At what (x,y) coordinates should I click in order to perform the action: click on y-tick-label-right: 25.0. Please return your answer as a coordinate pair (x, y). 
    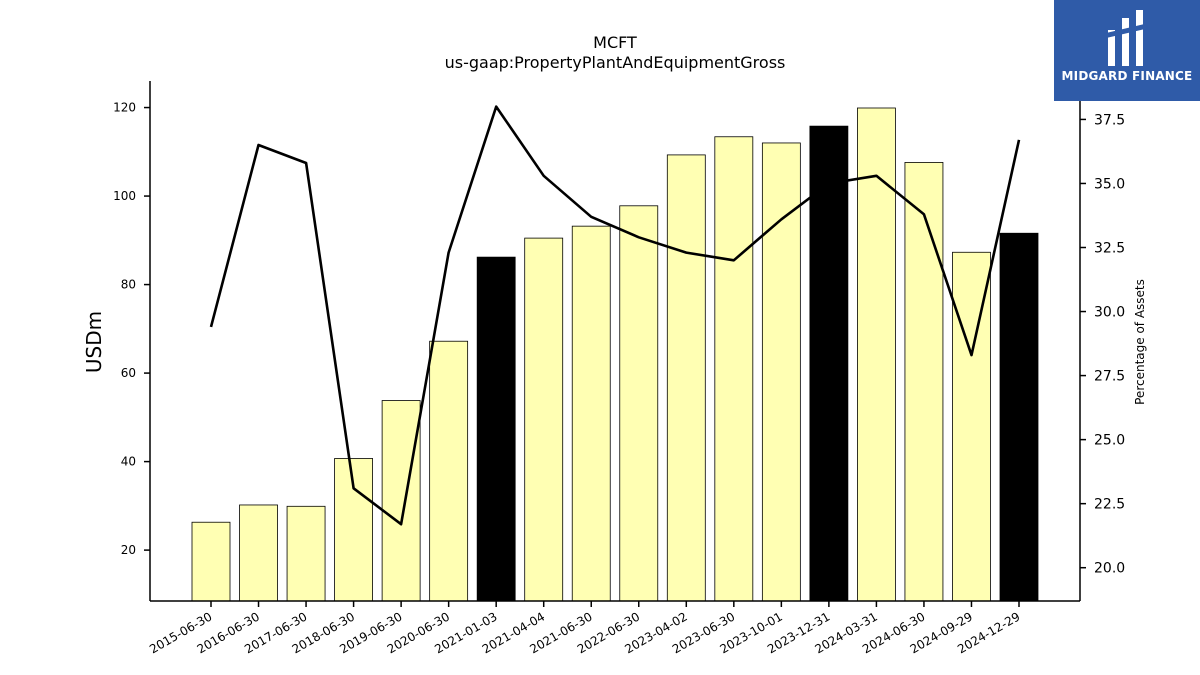
    Looking at the image, I should click on (1109, 441).